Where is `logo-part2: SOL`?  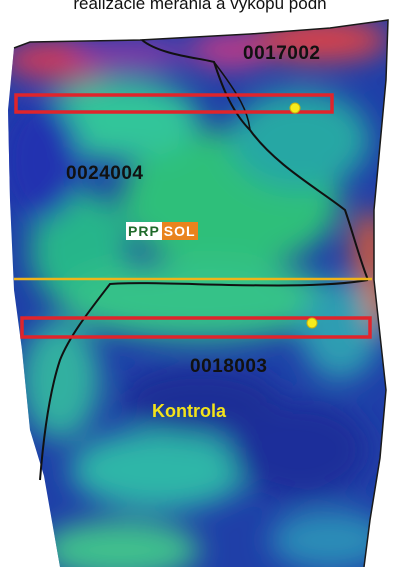
logo-part2: SOL is located at coordinates (179, 231).